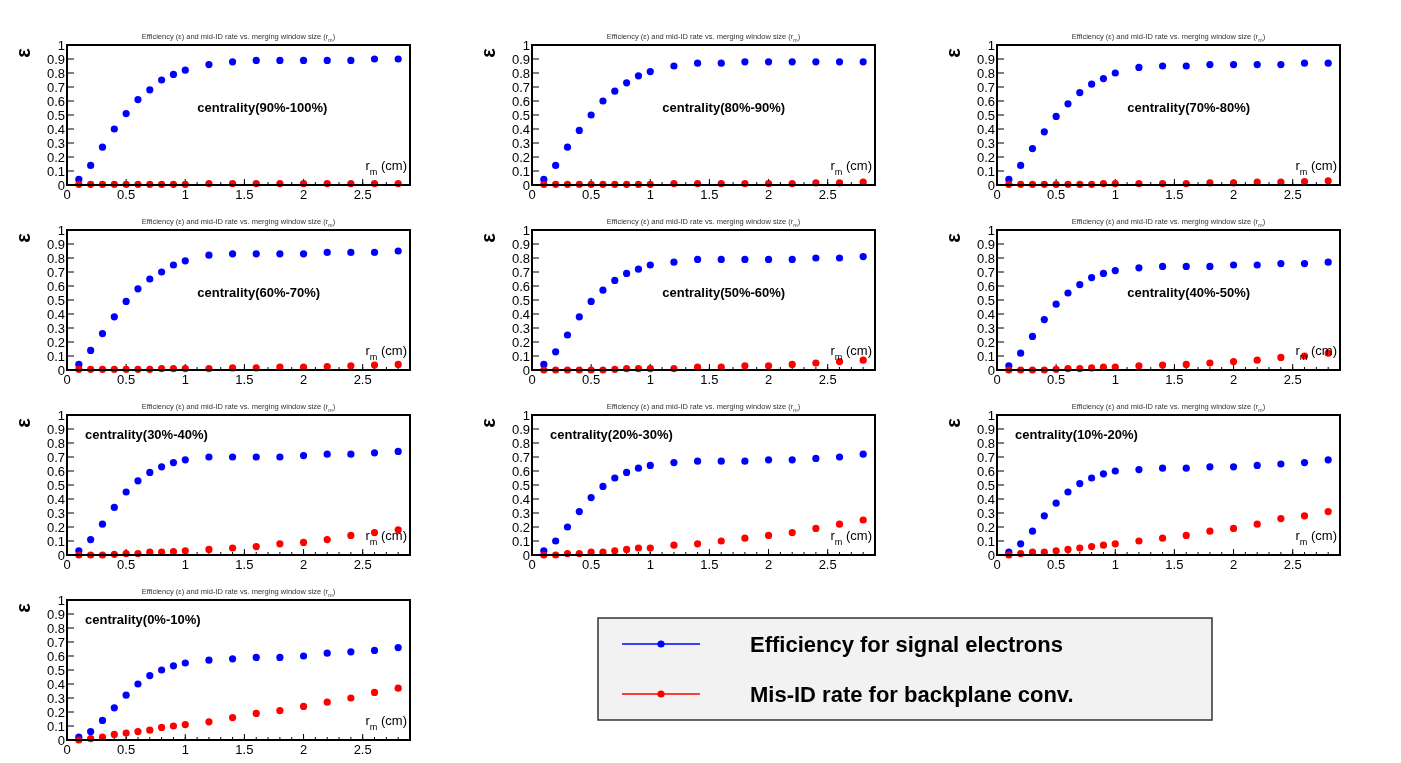  What do you see at coordinates (1189, 293) in the screenshot?
I see `annotation: centrality(40%-50%)` at bounding box center [1189, 293].